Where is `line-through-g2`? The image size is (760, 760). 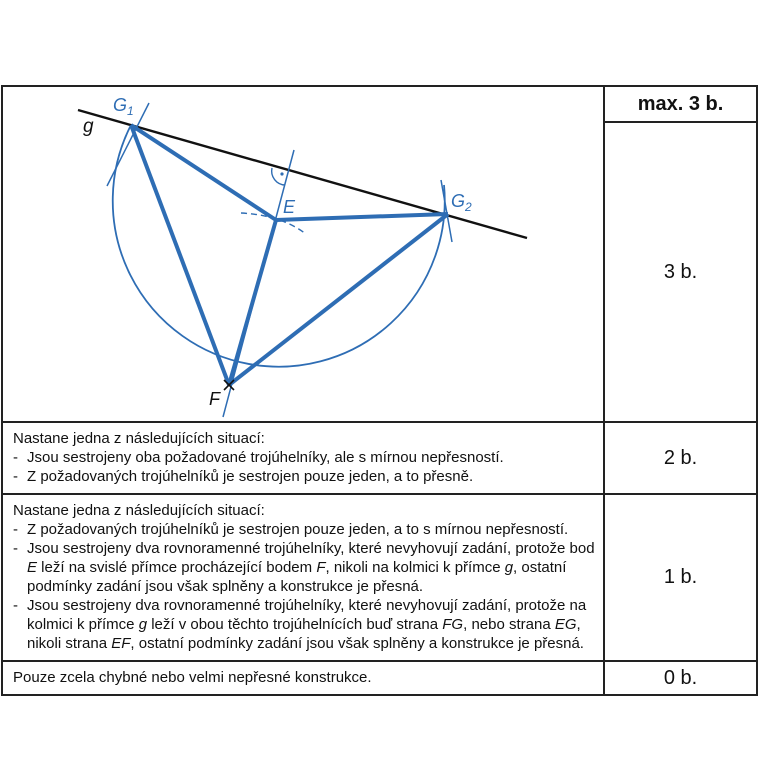
line-through-g2 is located at coordinates (446, 211).